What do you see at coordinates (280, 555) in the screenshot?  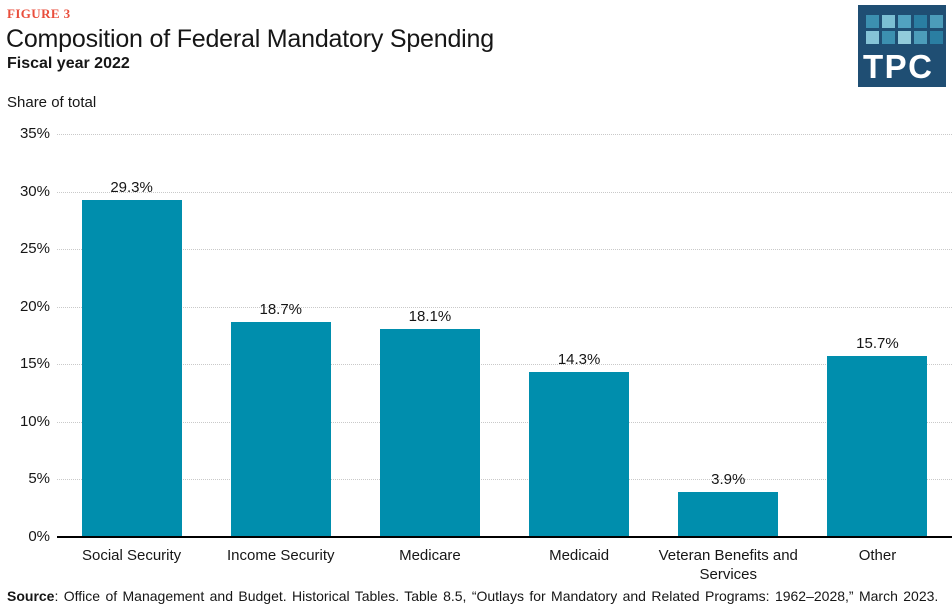 I see `category-label: Income Security` at bounding box center [280, 555].